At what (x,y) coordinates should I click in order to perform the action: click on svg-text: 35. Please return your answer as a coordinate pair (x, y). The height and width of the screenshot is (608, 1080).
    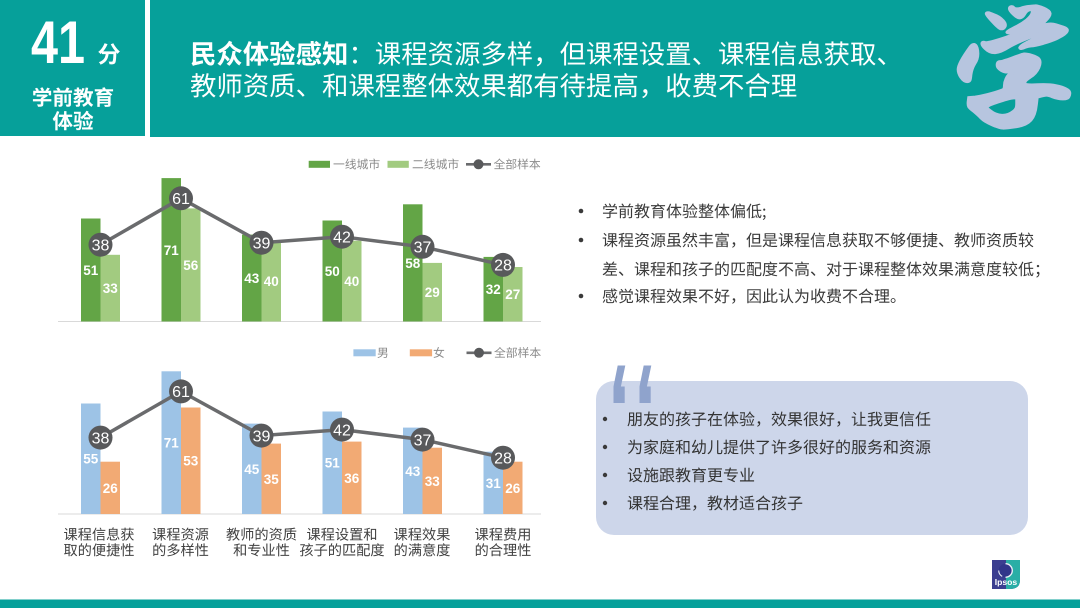
    Looking at the image, I should click on (272, 479).